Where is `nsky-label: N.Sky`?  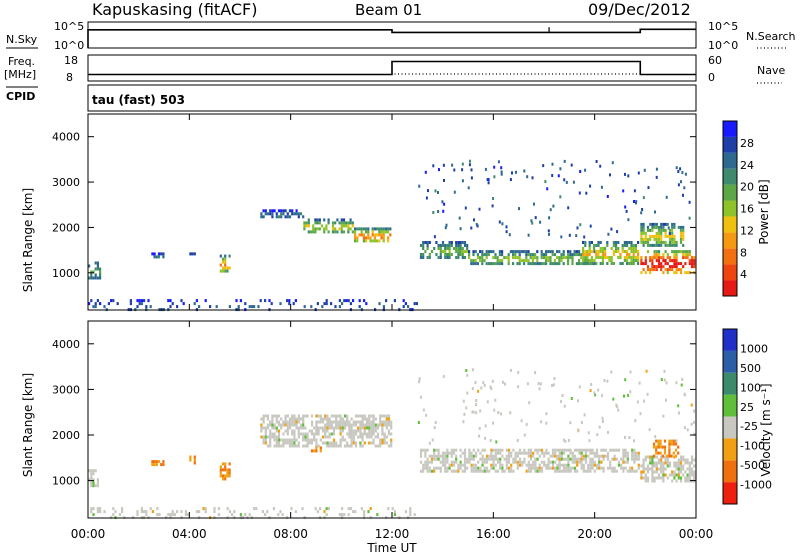
nsky-label: N.Sky is located at coordinates (22, 39).